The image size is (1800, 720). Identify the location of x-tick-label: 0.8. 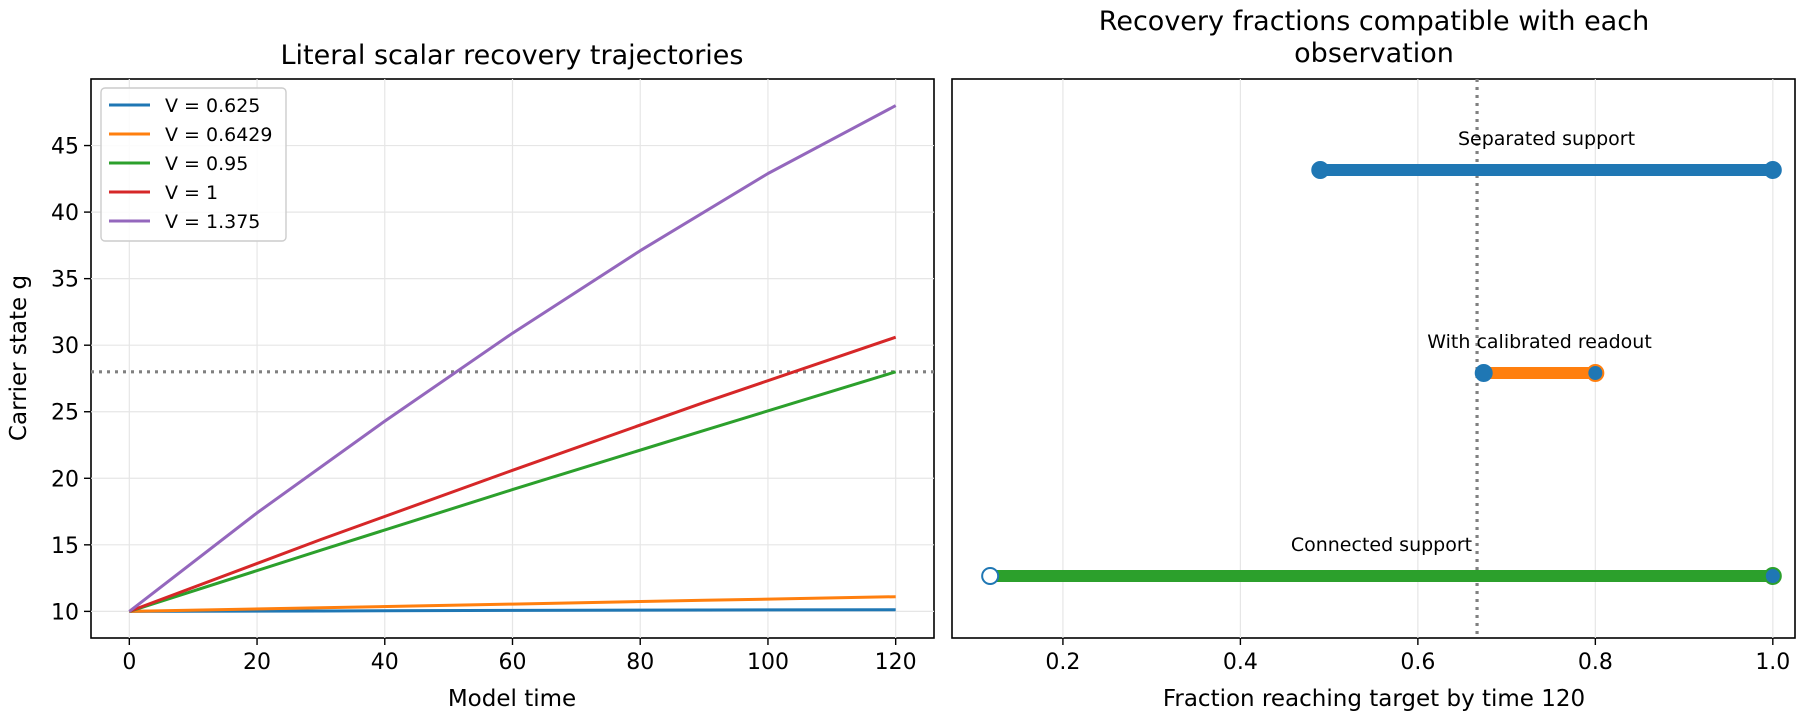
(1595, 662).